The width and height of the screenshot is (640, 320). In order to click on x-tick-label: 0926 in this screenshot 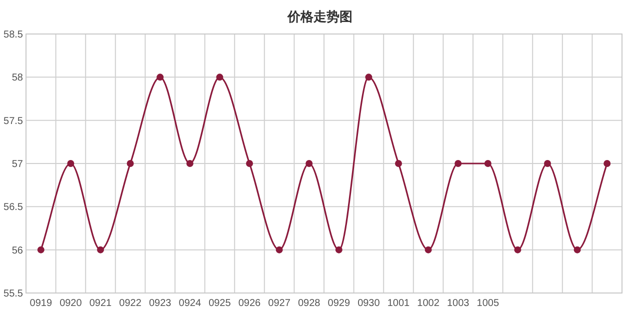, I will do `click(250, 303)`.